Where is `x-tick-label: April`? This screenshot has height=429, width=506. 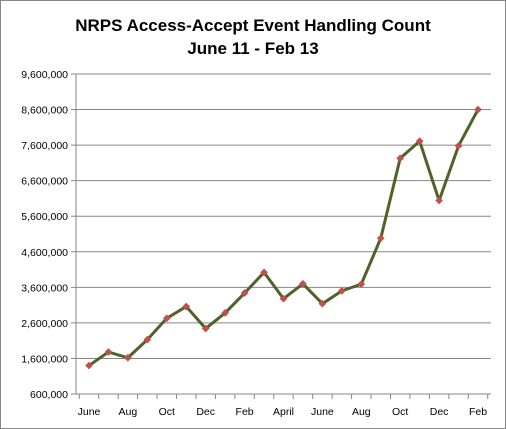
x-tick-label: April is located at coordinates (283, 412).